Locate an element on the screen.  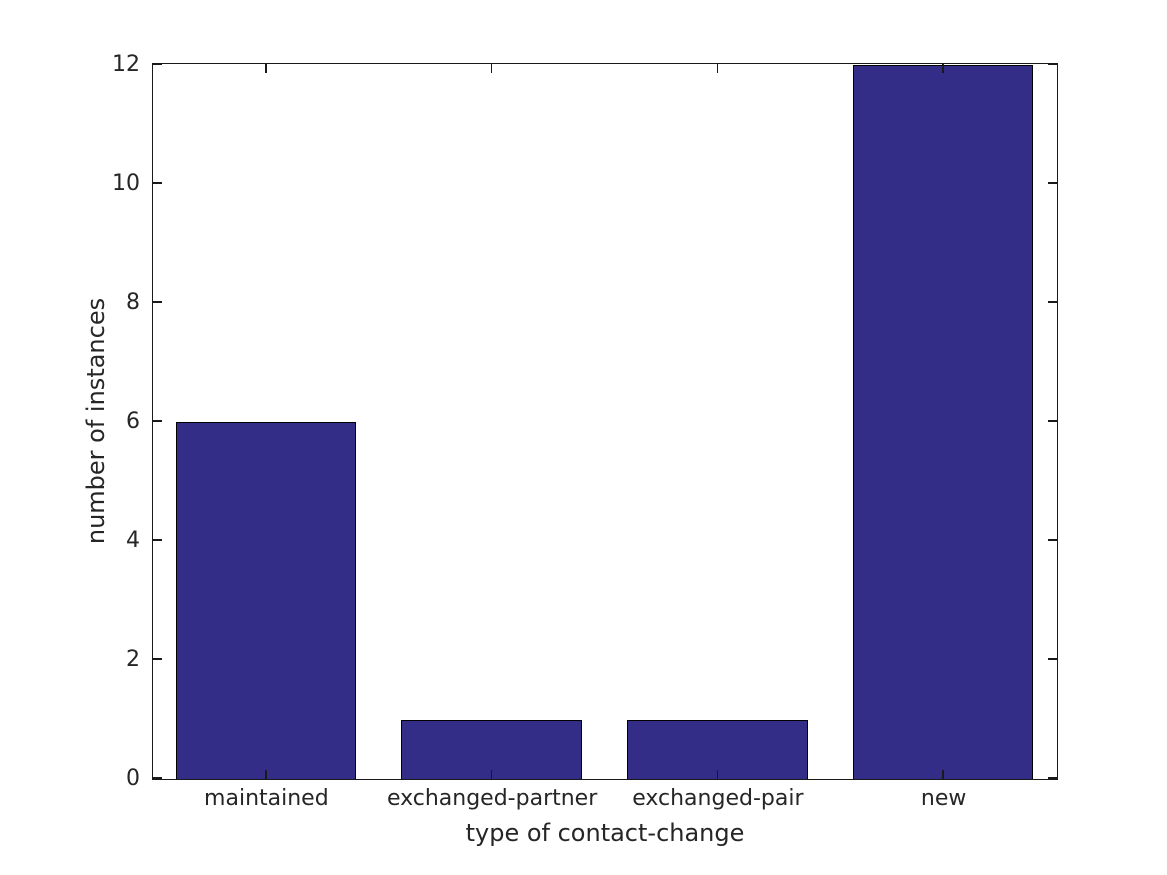
bar-maintained is located at coordinates (266, 600).